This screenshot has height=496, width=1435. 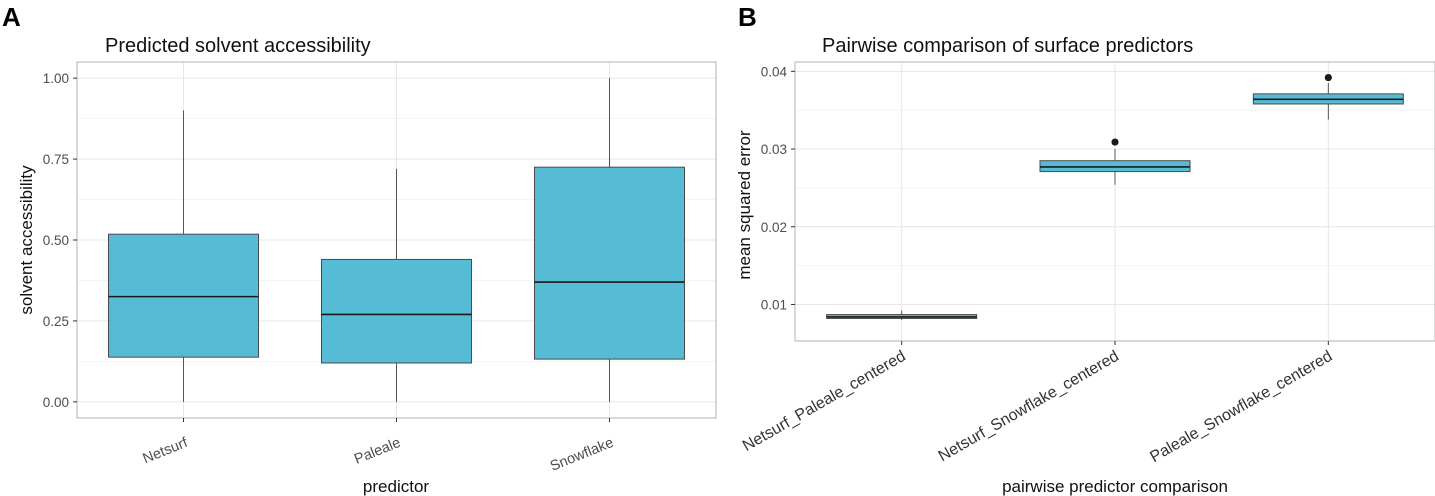 What do you see at coordinates (56, 321) in the screenshot?
I see `y-tick-label: 0.25` at bounding box center [56, 321].